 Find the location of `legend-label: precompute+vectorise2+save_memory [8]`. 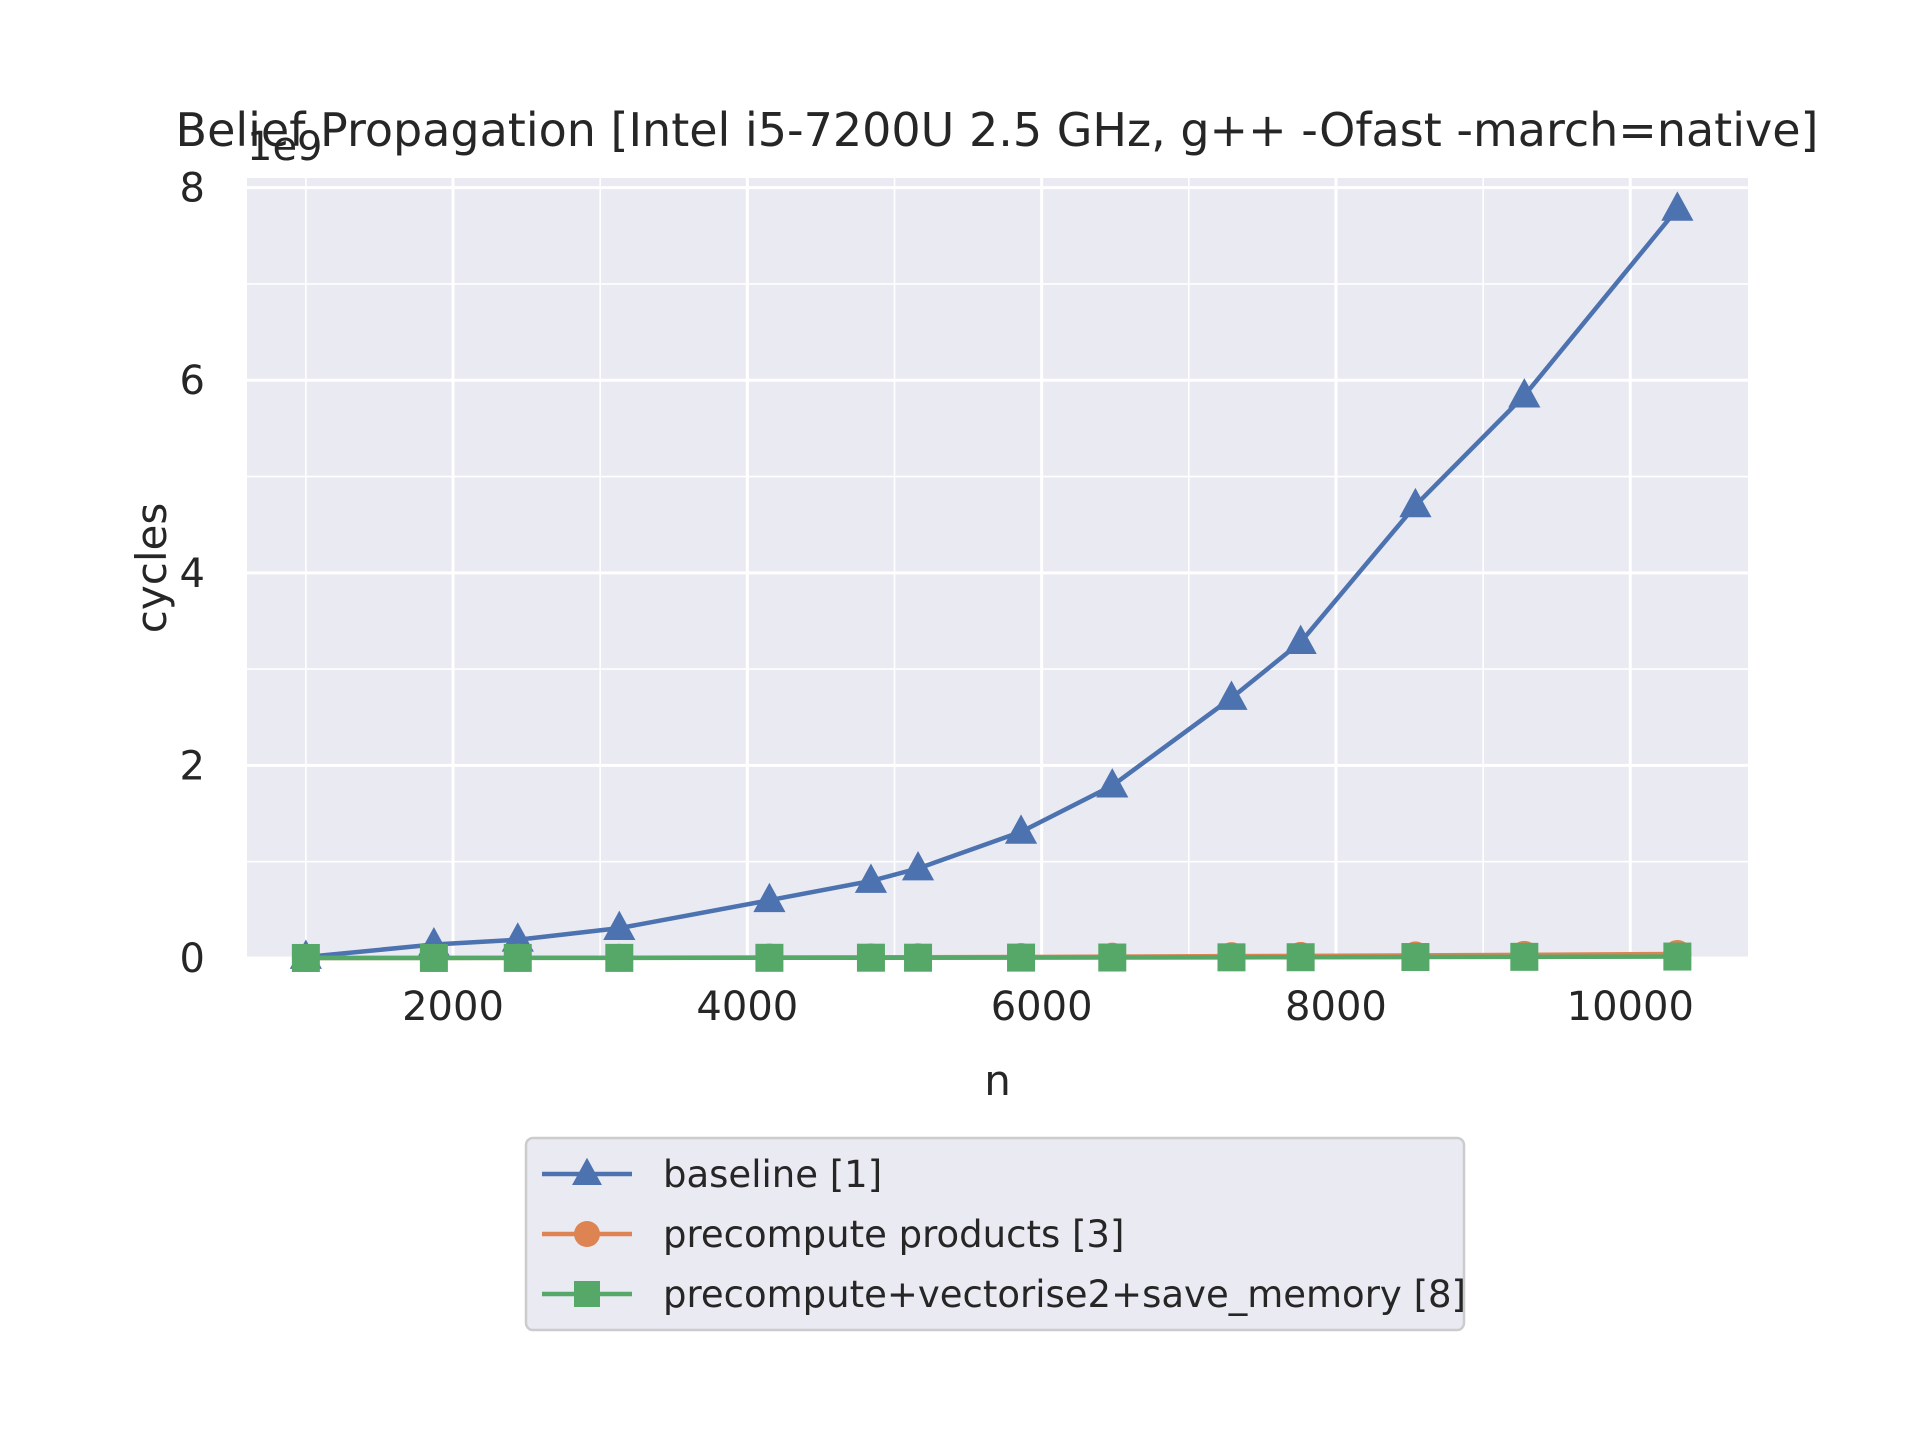

legend-label: precompute+vectorise2+save_memory [8] is located at coordinates (1064, 1294).